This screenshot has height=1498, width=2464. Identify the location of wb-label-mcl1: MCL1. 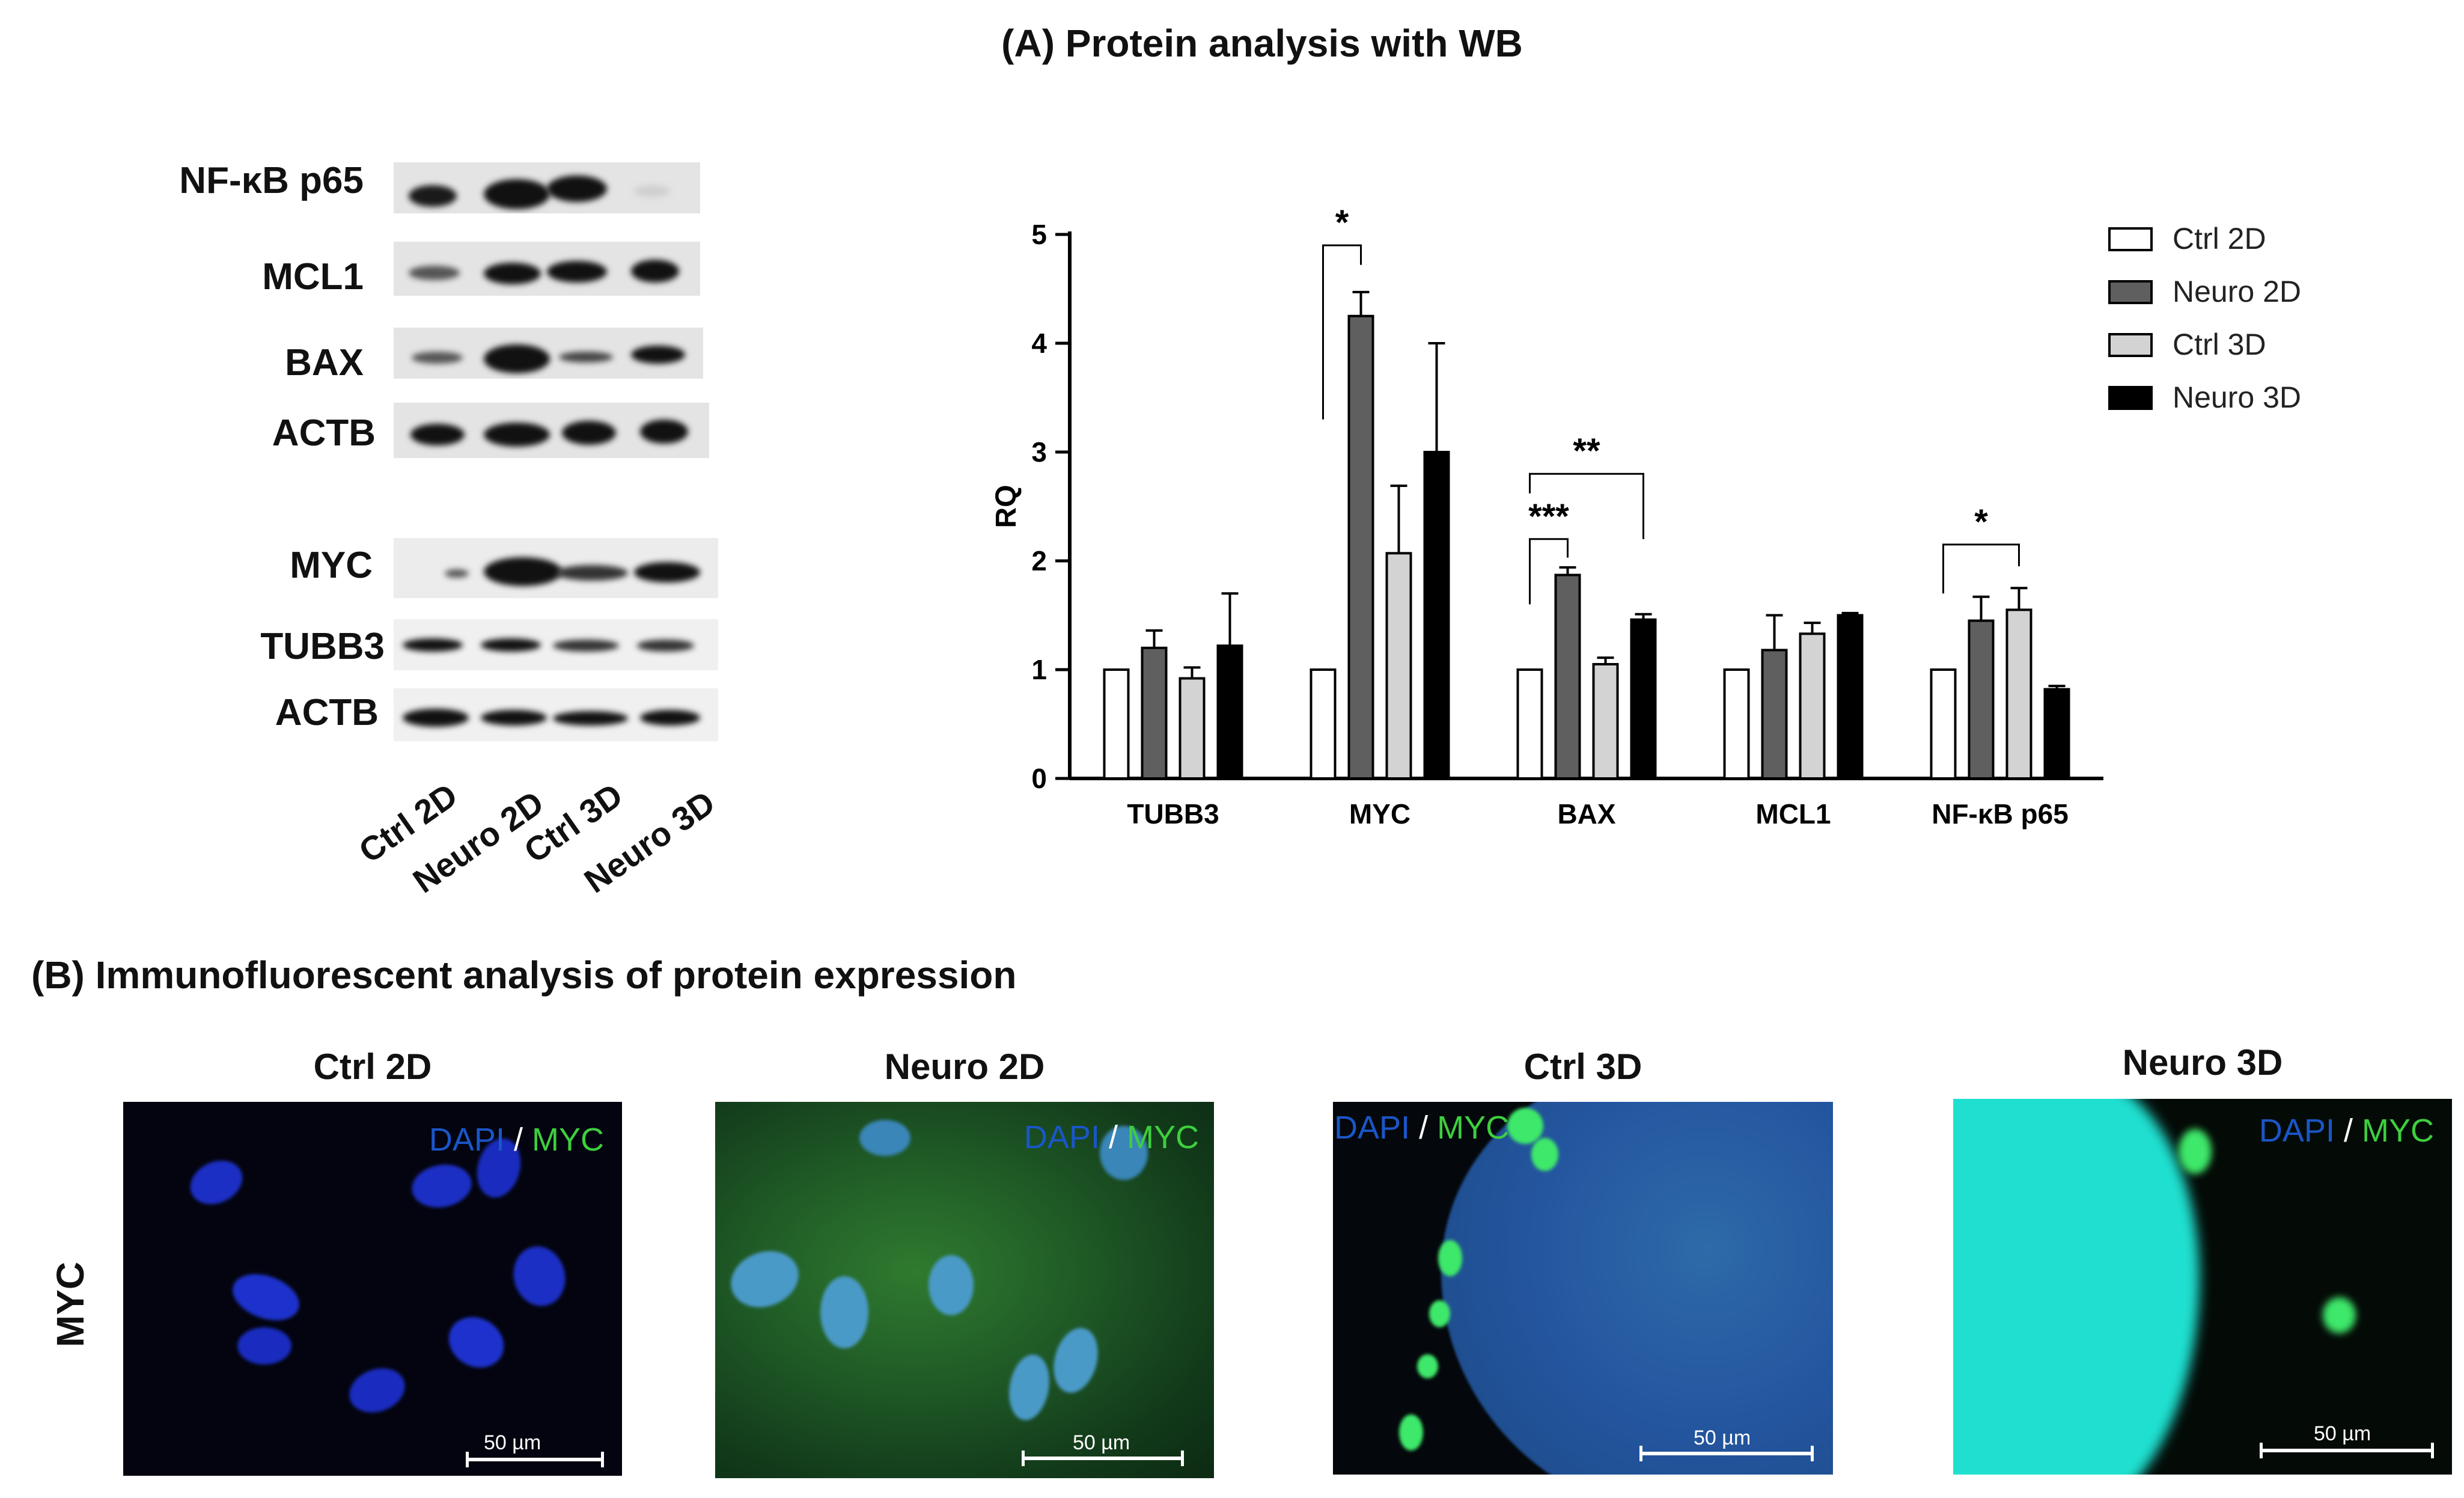
(313, 277).